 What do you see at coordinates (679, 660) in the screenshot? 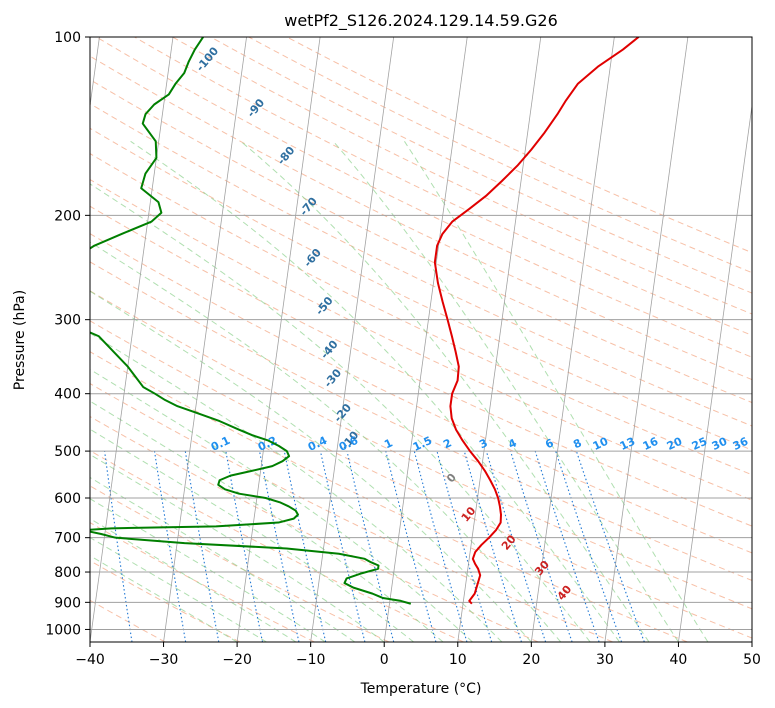
I see `x-tick-label: 40` at bounding box center [679, 660].